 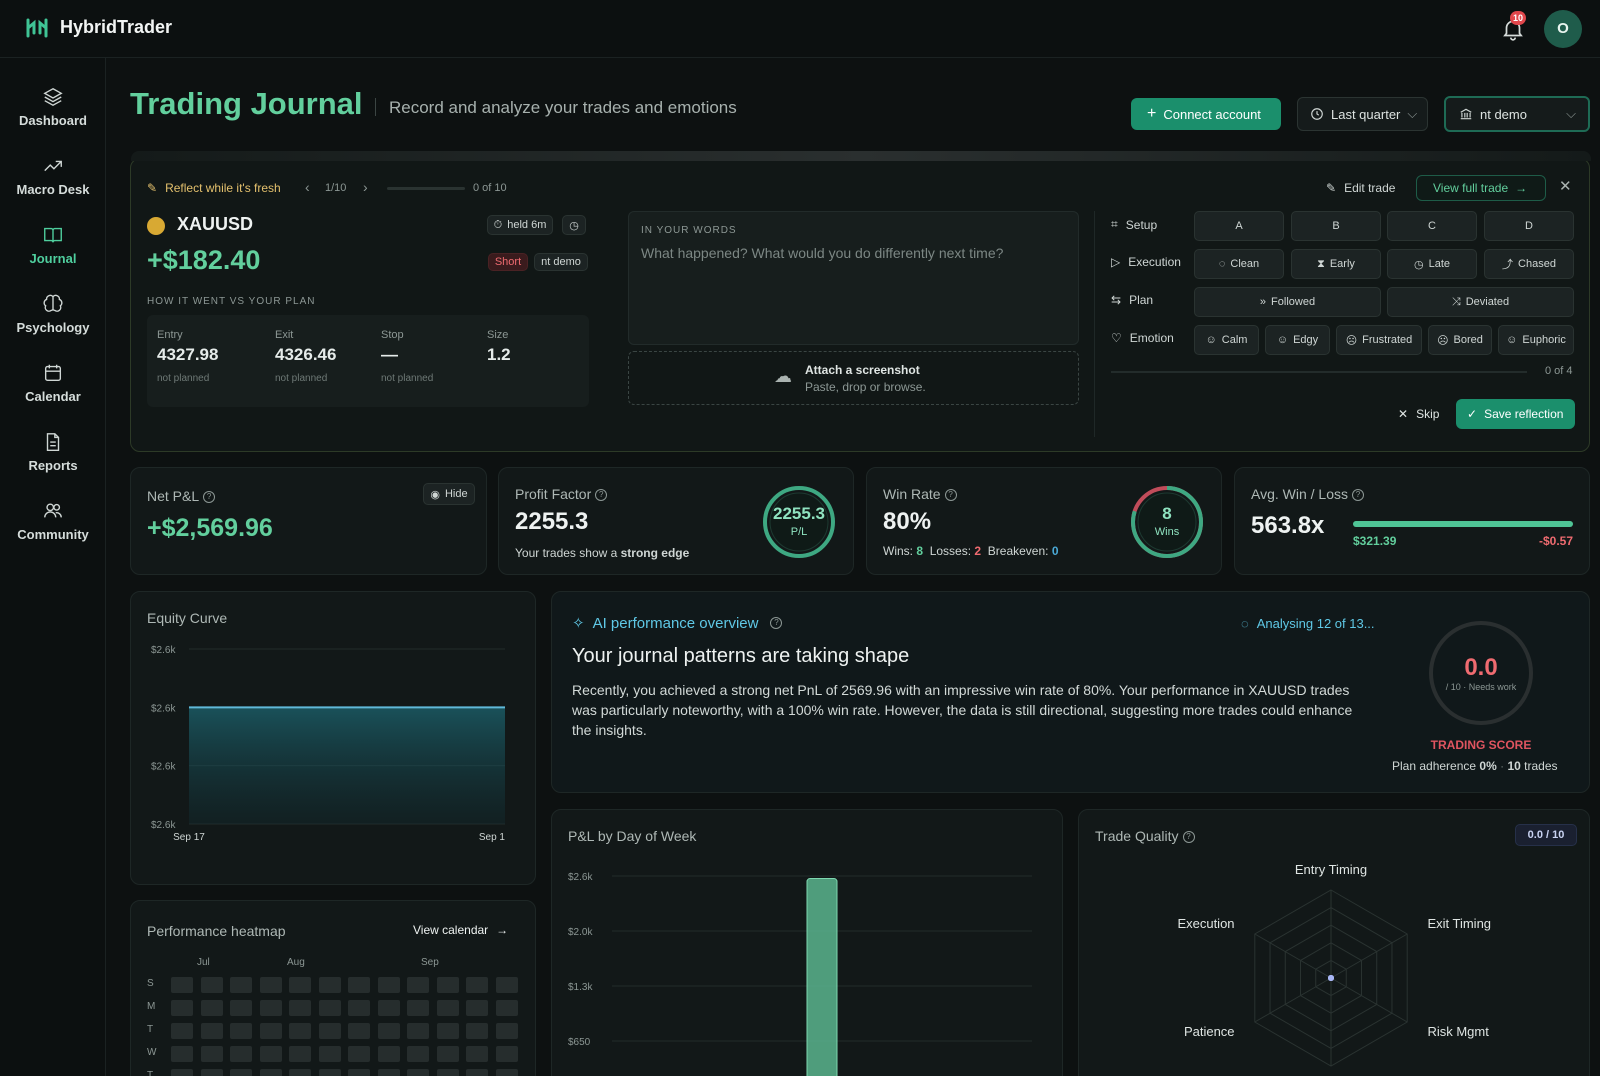 What do you see at coordinates (1563, 29) in the screenshot?
I see `avatar: O` at bounding box center [1563, 29].